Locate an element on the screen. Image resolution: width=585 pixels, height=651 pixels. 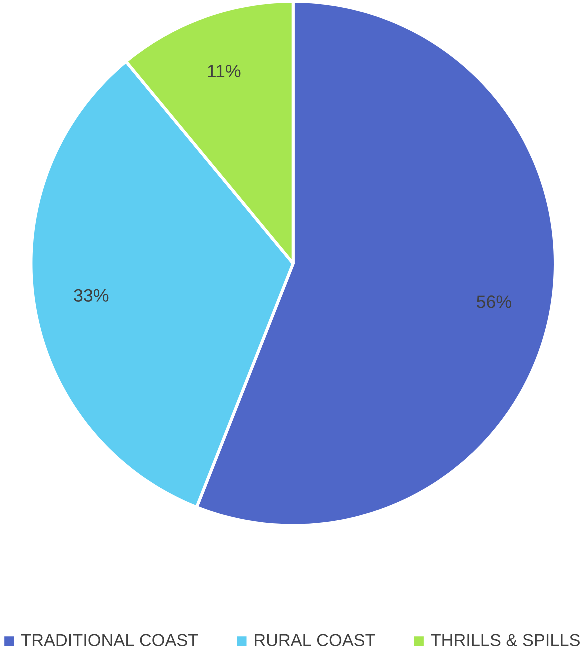
data-label: 33% is located at coordinates (91, 295).